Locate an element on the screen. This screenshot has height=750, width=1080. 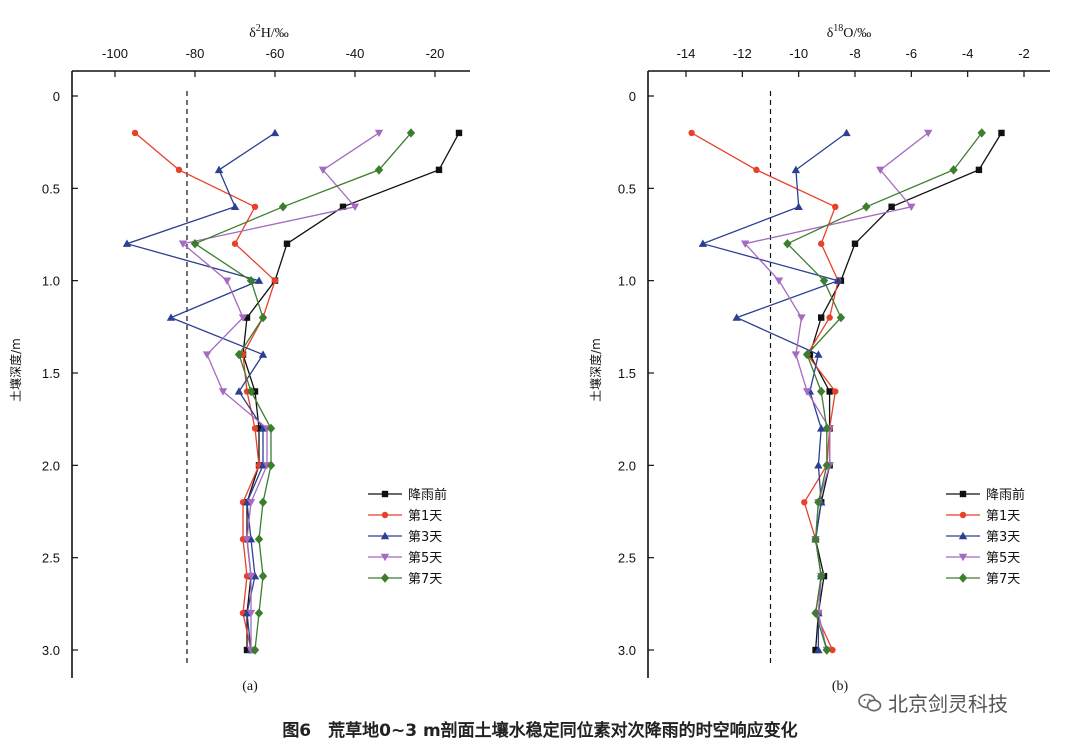
x-tick-label: -100 is located at coordinates (115, 53).